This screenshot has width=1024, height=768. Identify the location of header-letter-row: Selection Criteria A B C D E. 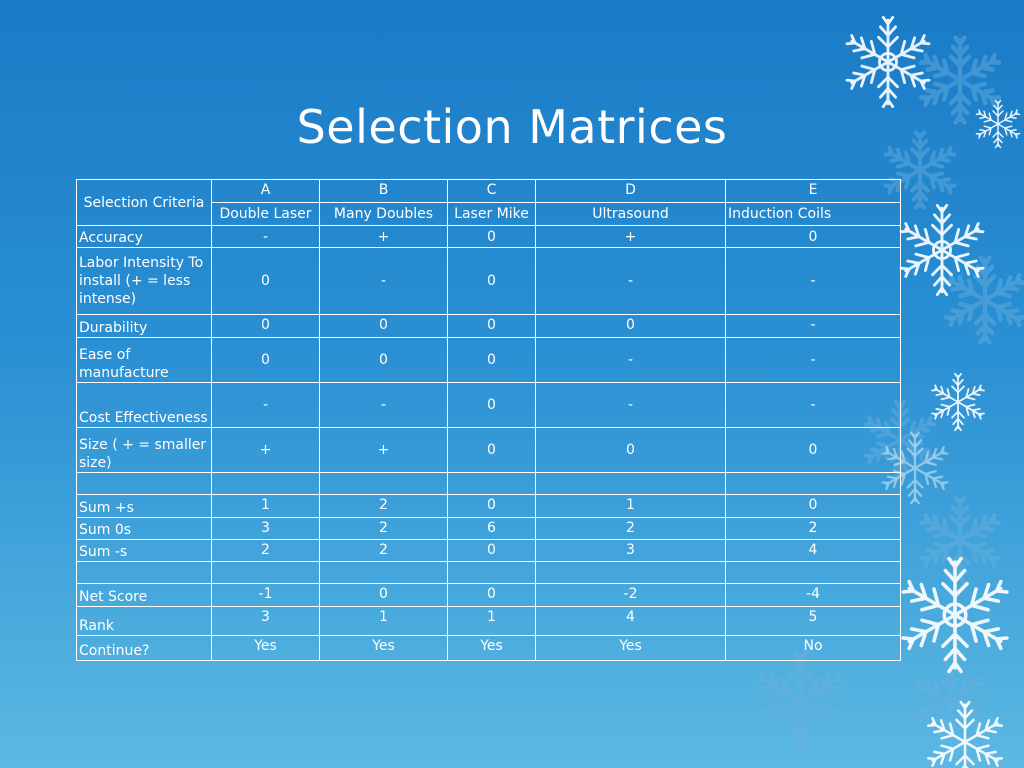
(488, 202).